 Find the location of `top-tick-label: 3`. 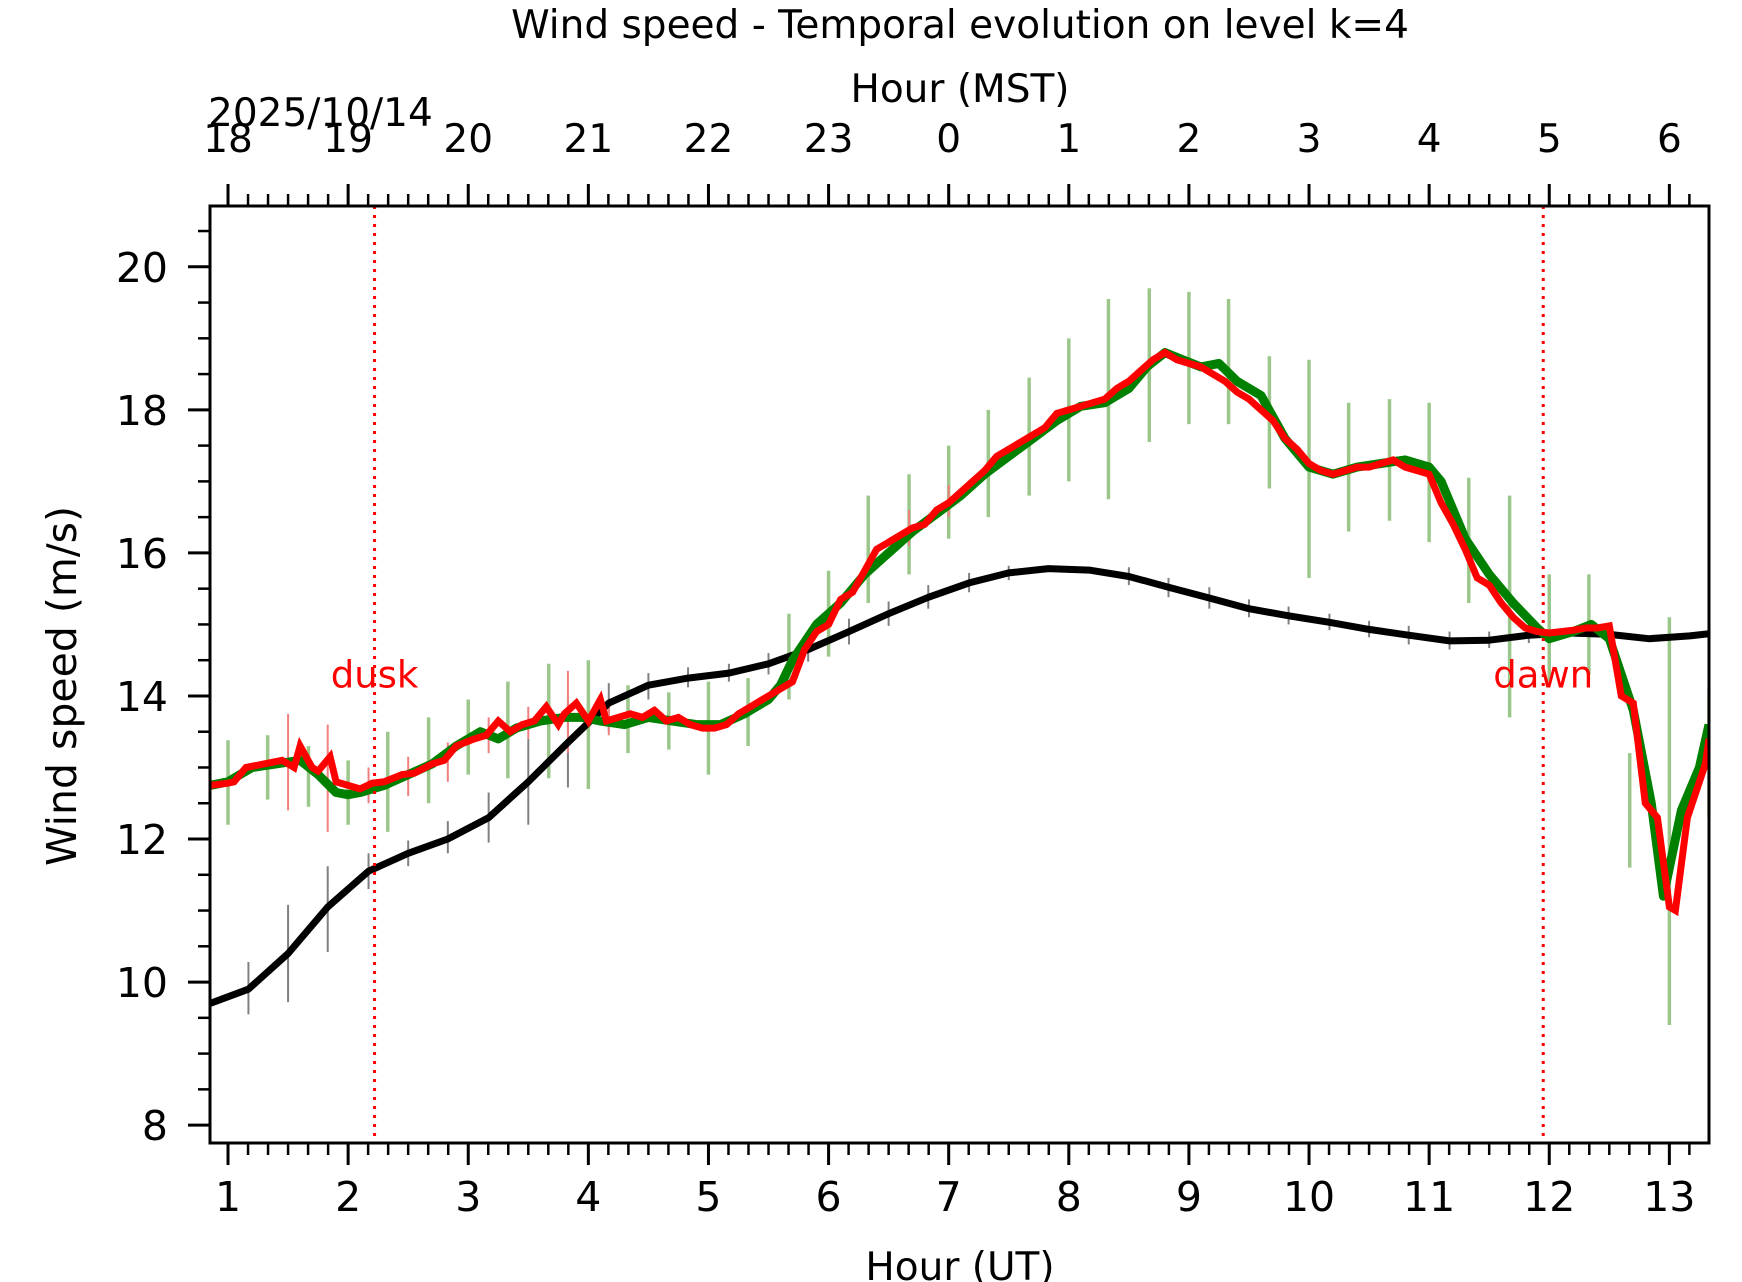

top-tick-label: 3 is located at coordinates (1309, 139).